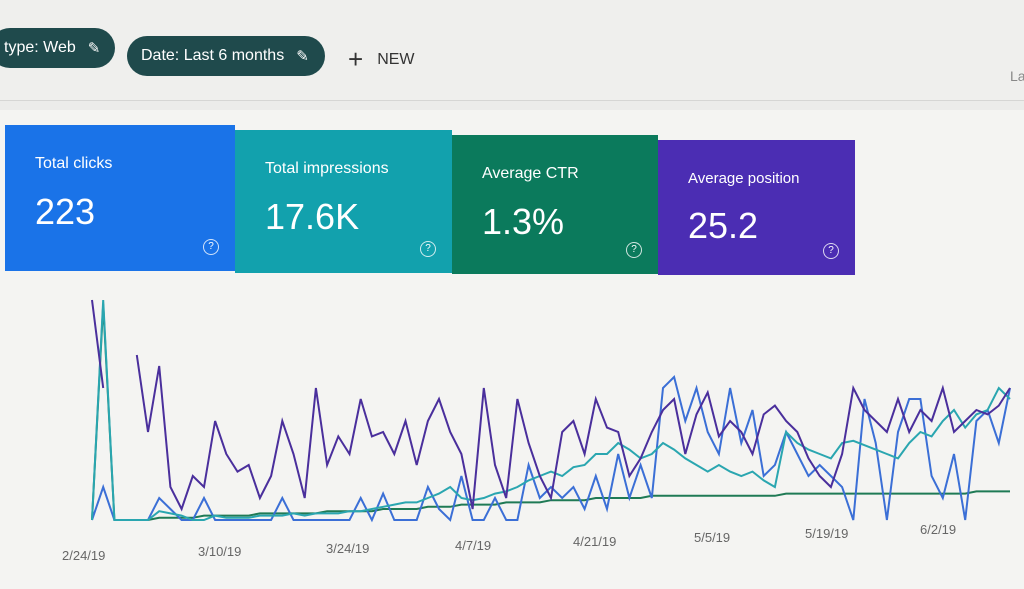  I want to click on filter-label: Date: Last 6 months, so click(213, 55).